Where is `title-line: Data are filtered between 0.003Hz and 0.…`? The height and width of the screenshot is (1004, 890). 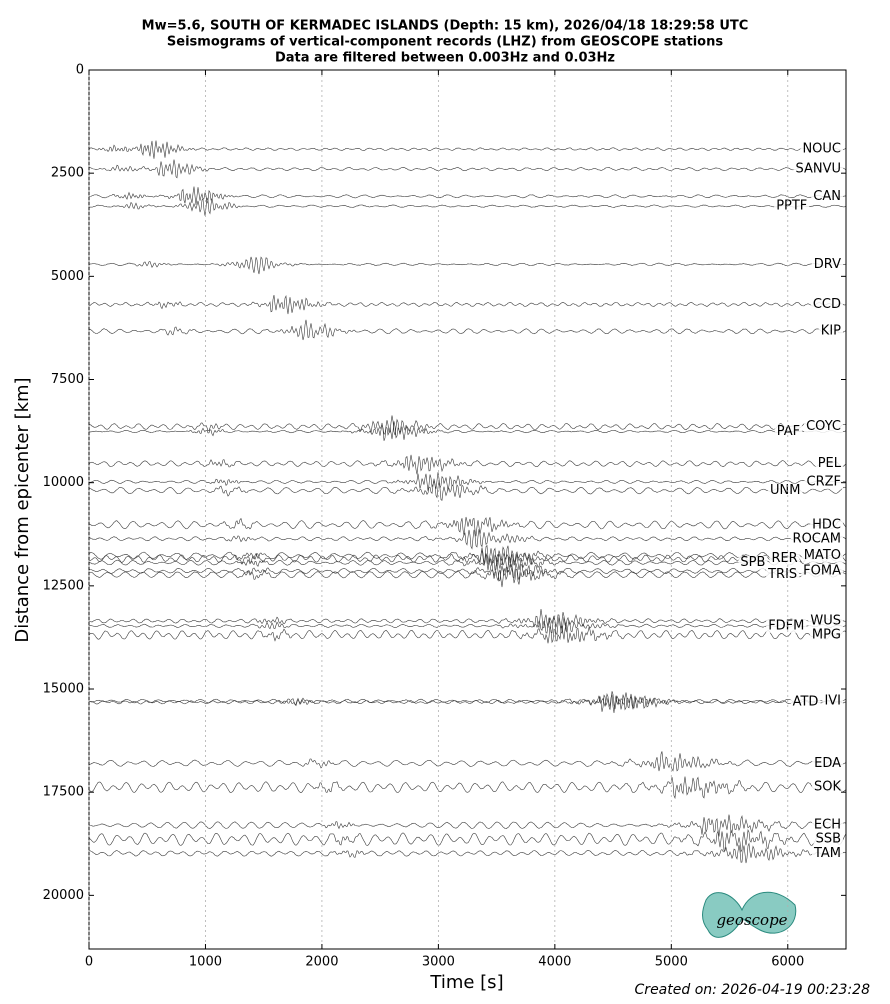
title-line: Data are filtered between 0.003Hz and 0.… is located at coordinates (445, 58).